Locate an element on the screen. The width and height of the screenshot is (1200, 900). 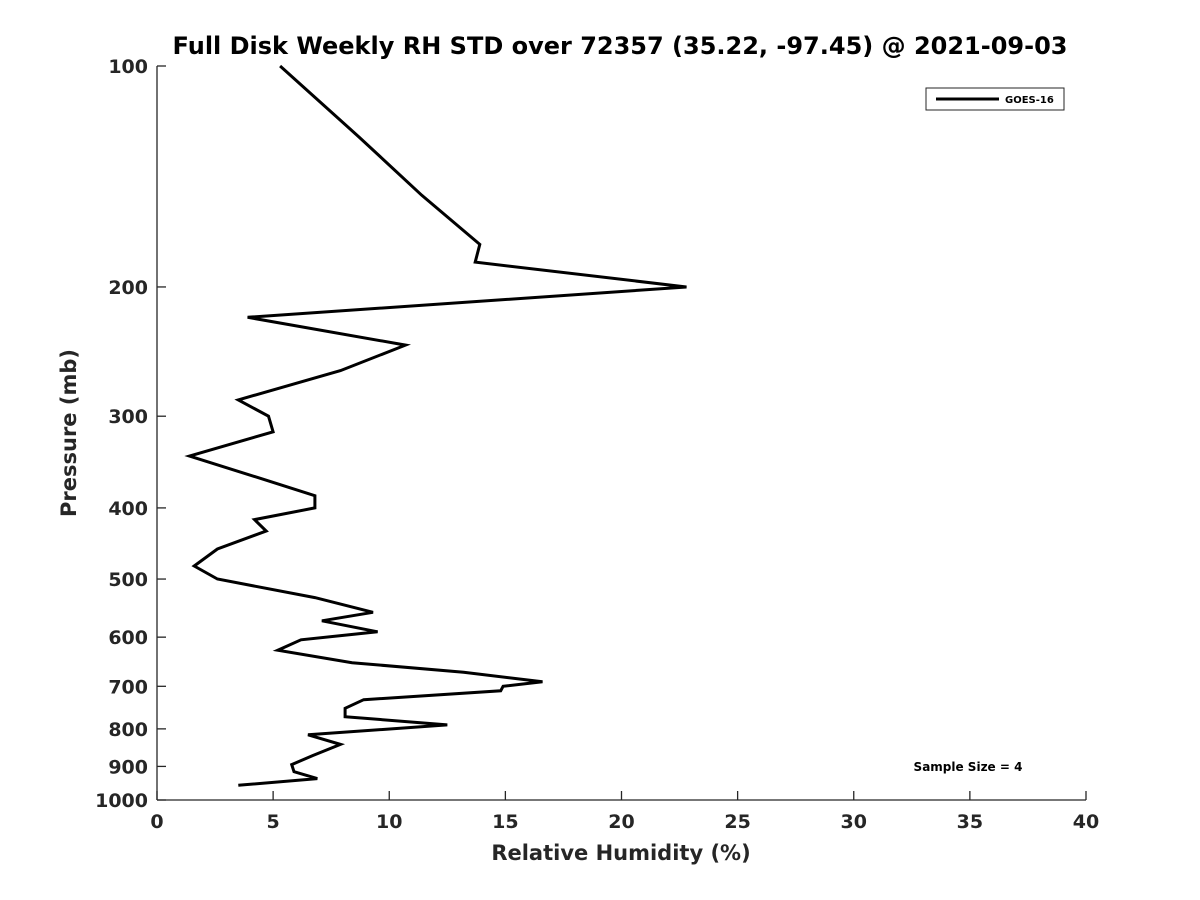
y-tick-label: 300 is located at coordinates (128, 417).